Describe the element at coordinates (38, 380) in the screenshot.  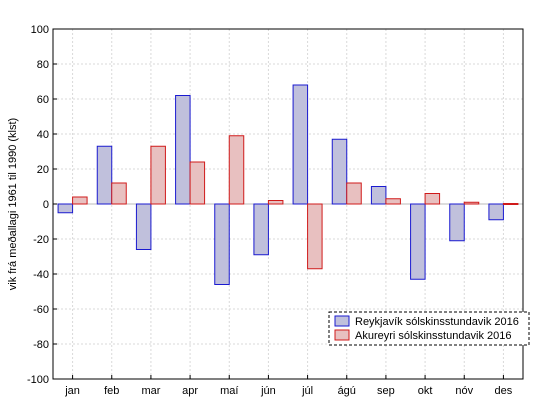
I see `y-tick-label: -100` at that location.